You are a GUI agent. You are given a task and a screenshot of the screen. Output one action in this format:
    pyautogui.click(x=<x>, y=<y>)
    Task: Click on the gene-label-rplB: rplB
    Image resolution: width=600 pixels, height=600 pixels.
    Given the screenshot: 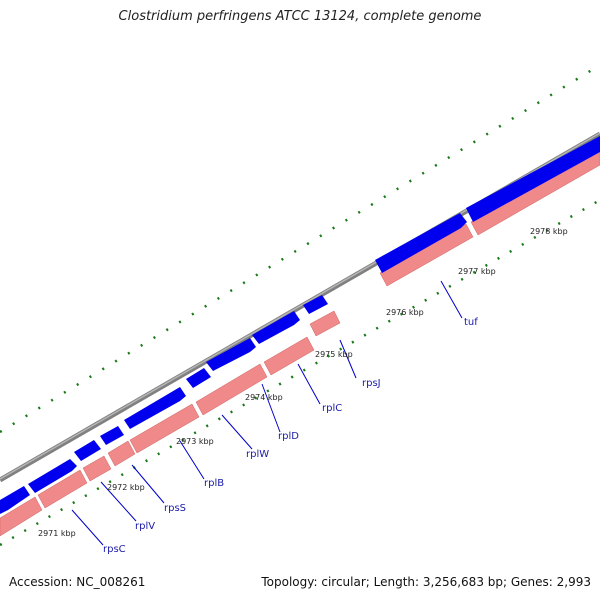 What is the action you would take?
    pyautogui.click(x=214, y=483)
    